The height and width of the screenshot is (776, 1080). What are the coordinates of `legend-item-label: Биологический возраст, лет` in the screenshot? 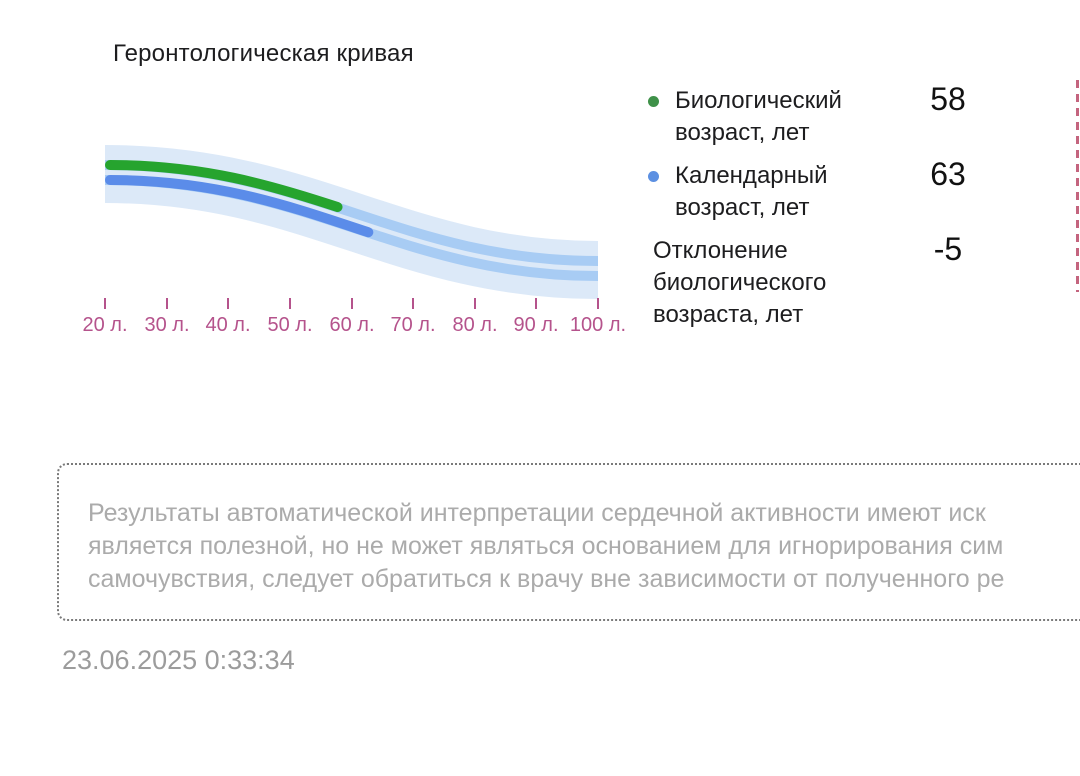 It's located at (758, 116).